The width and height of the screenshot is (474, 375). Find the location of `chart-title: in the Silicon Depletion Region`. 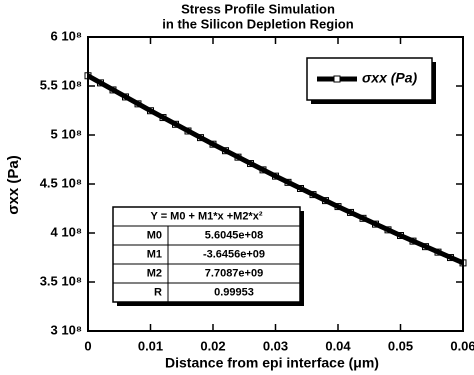

chart-title: in the Silicon Depletion Region is located at coordinates (257, 23).